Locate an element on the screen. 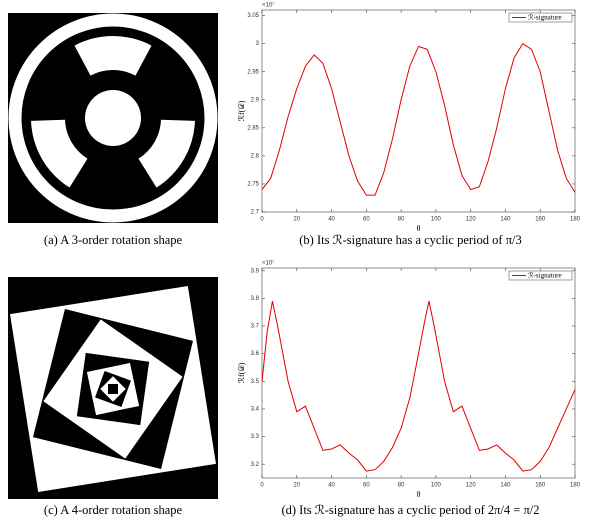 This screenshot has width=603, height=520. caption: (a) A 3-order rotation shape is located at coordinates (113, 240).